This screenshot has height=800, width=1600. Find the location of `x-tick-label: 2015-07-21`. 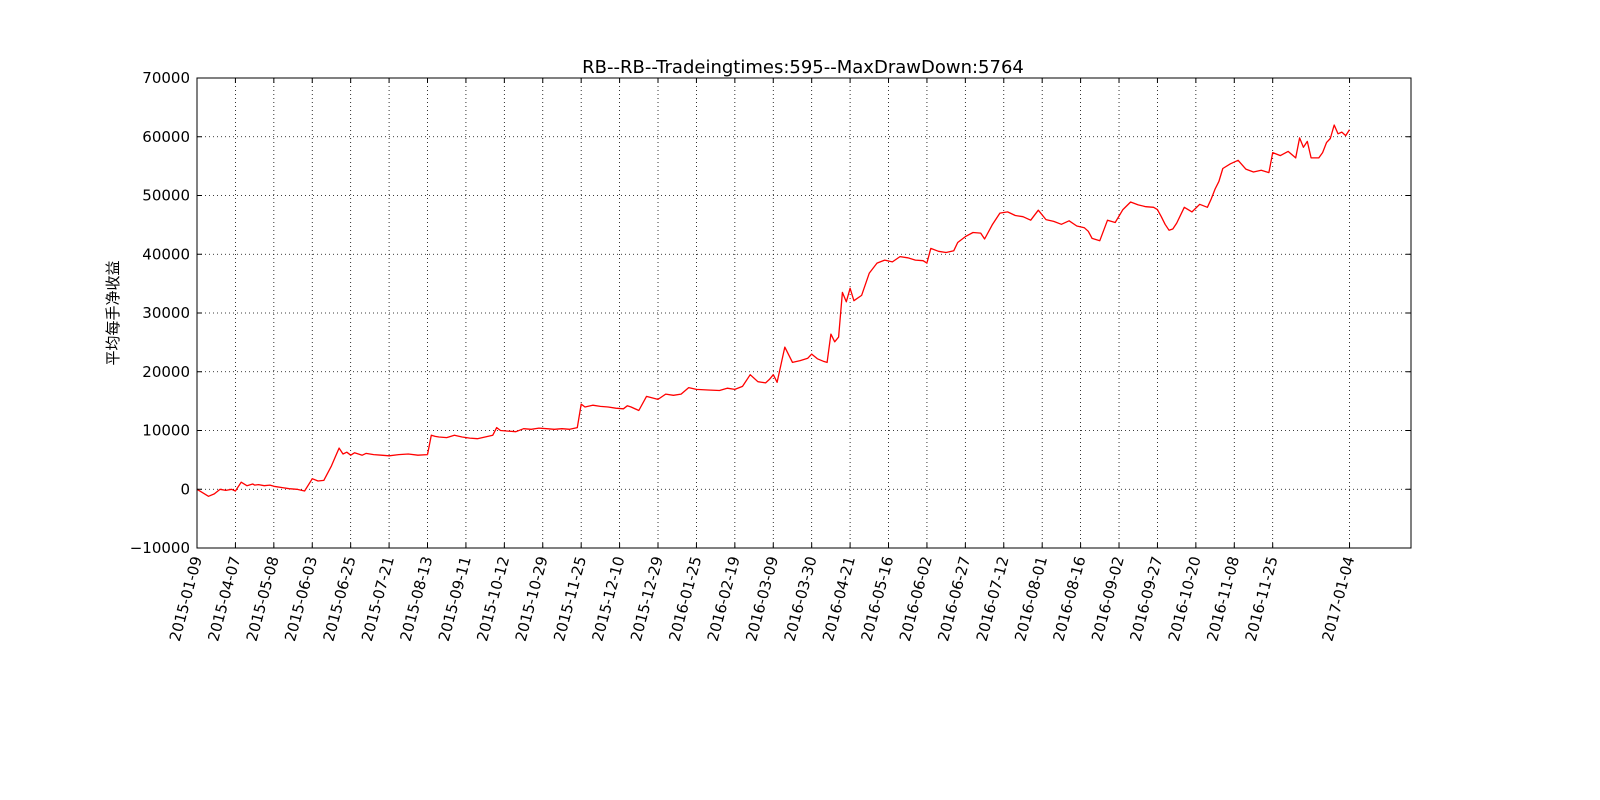

x-tick-label: 2015-07-21 is located at coordinates (378, 598).